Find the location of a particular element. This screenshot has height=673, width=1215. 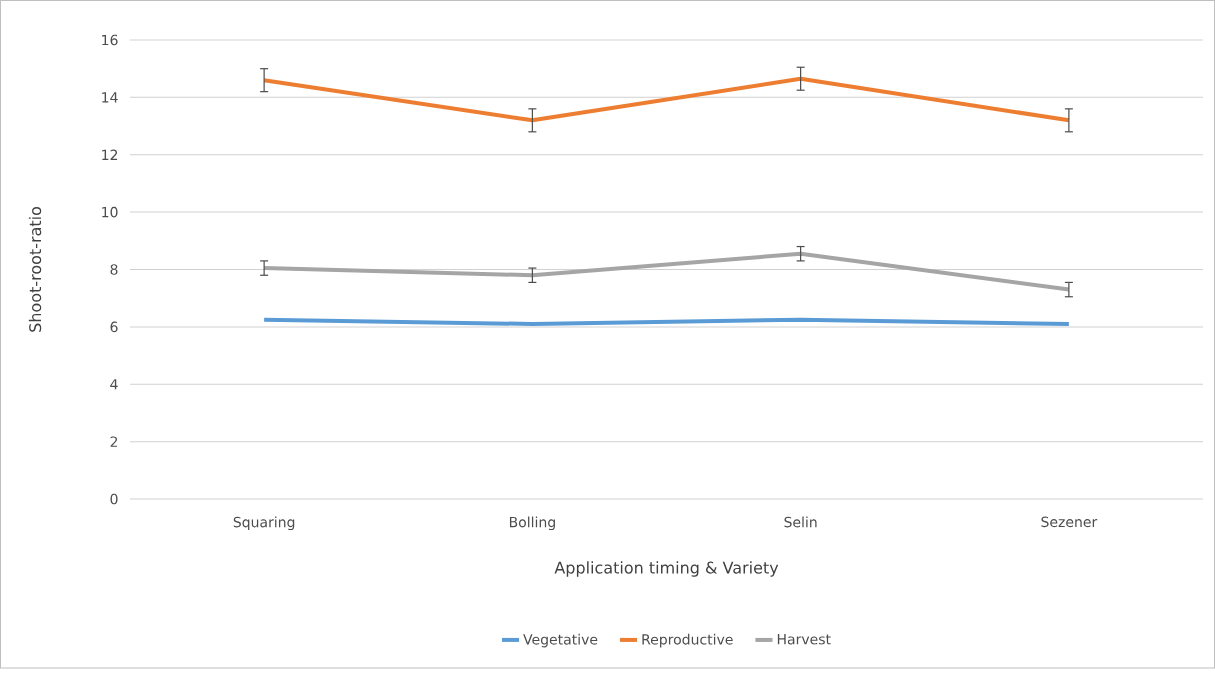

x-tick-label: Squaring is located at coordinates (264, 523).